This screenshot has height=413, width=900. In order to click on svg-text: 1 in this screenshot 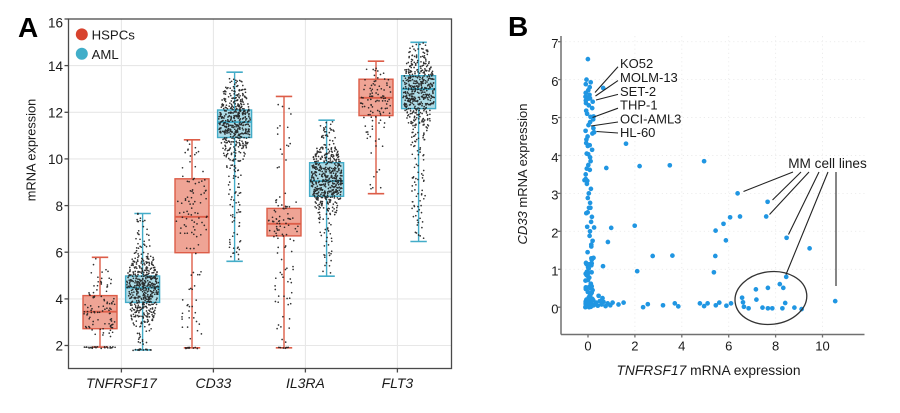, I will do `click(554, 271)`.